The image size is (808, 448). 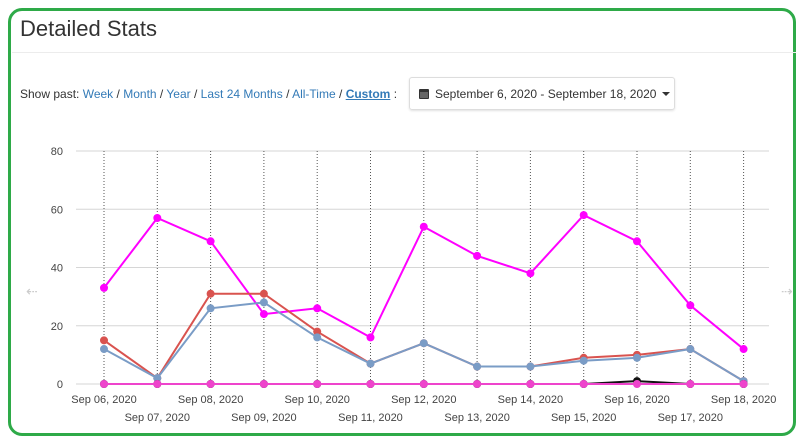 What do you see at coordinates (263, 418) in the screenshot?
I see `x-tick-label: Sep 09, 2020` at bounding box center [263, 418].